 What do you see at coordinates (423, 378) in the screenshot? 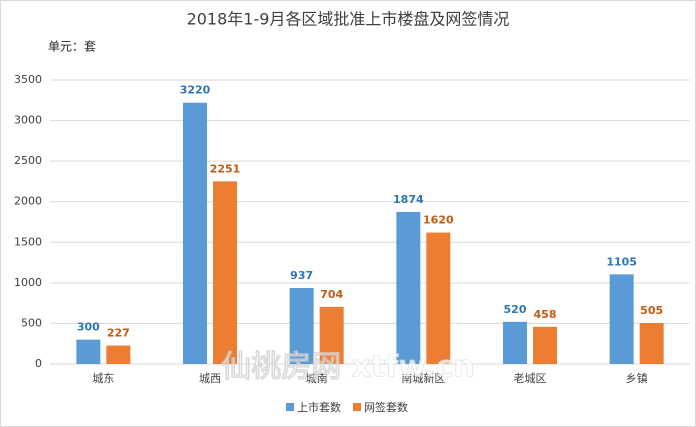
I see `x-tick-label: 南城新区` at bounding box center [423, 378].